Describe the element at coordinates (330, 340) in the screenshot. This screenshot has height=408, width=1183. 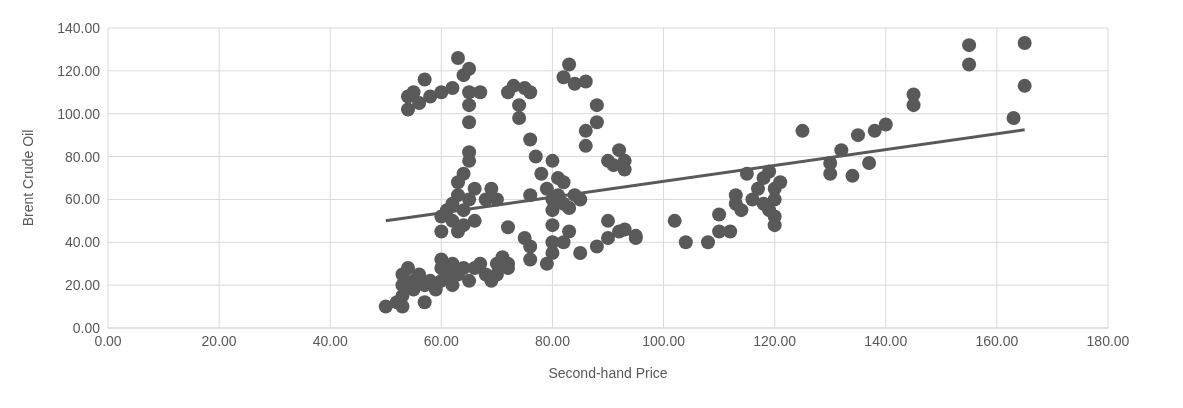
I see `x-tick-label: 40.00` at that location.